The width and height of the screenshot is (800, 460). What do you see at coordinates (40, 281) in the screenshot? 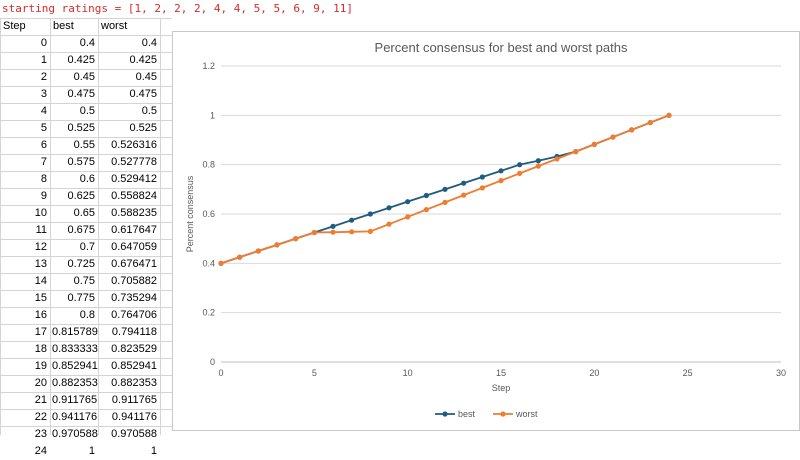
I see `table-cell: 14` at bounding box center [40, 281].